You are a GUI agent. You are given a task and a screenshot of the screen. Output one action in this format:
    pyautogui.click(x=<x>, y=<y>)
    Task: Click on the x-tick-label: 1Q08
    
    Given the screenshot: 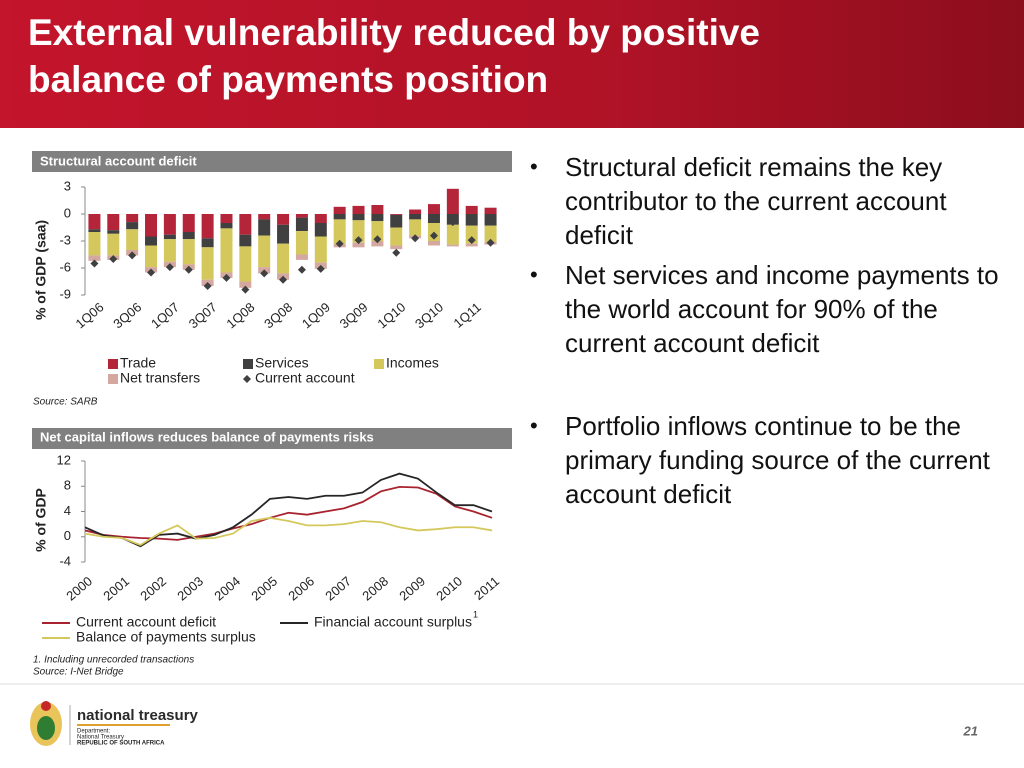 What is the action you would take?
    pyautogui.click(x=240, y=315)
    